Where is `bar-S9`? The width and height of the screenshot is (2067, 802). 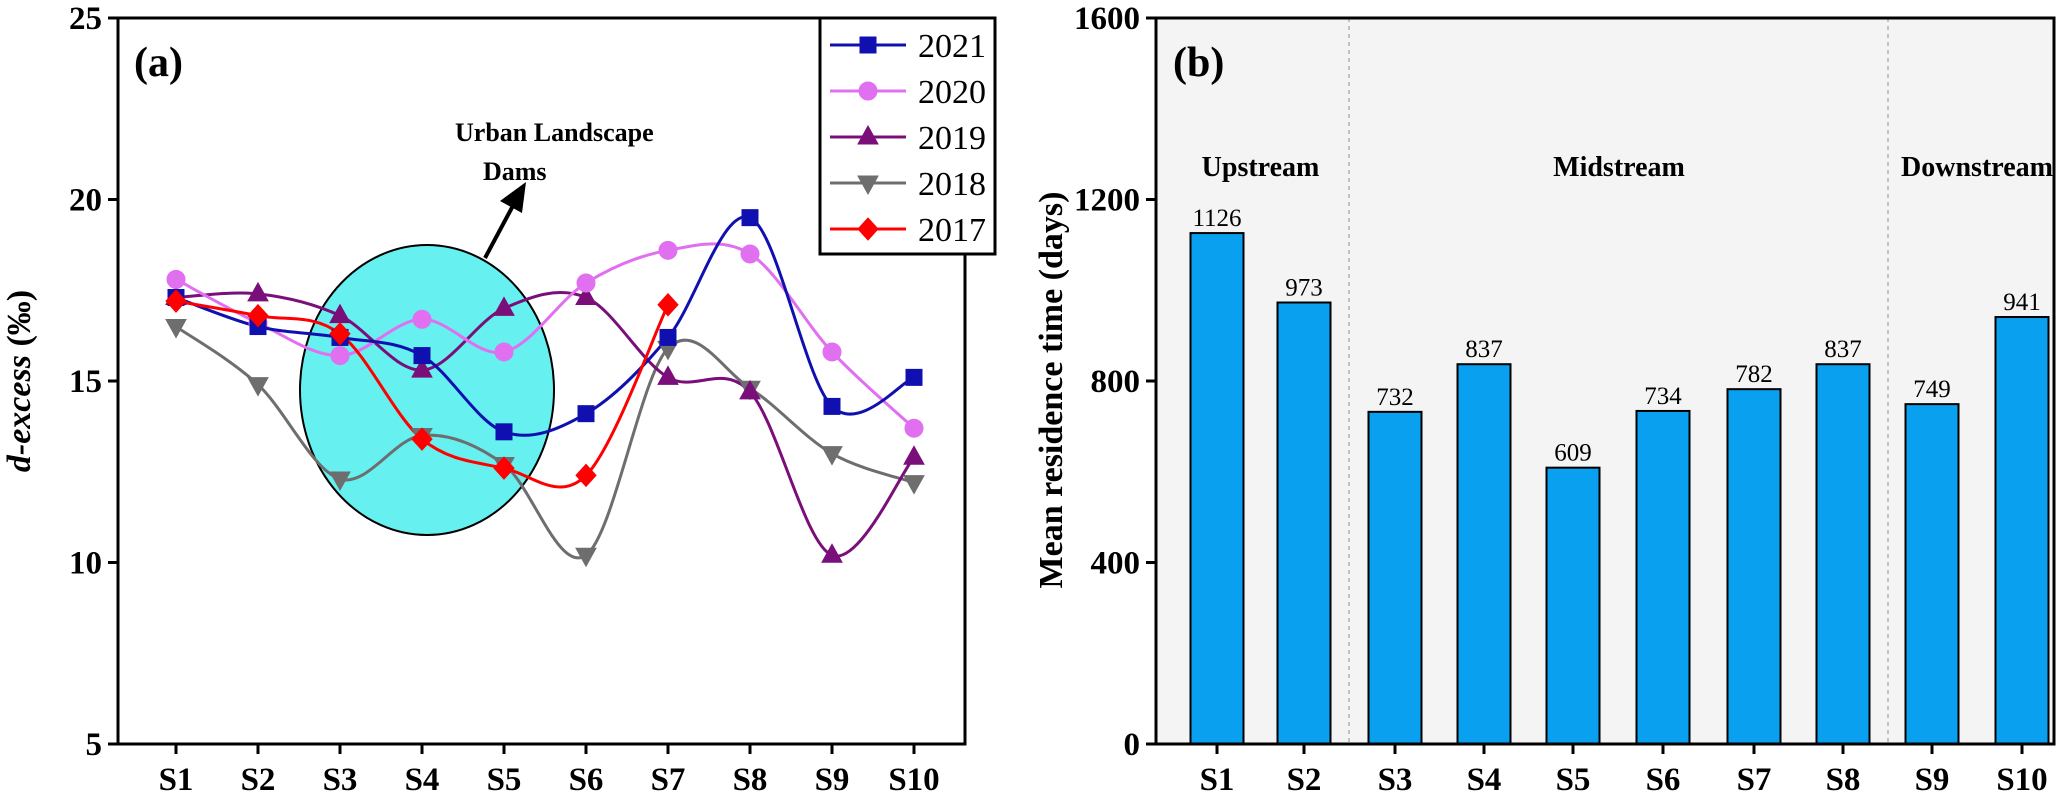 bar-S9 is located at coordinates (1932, 574).